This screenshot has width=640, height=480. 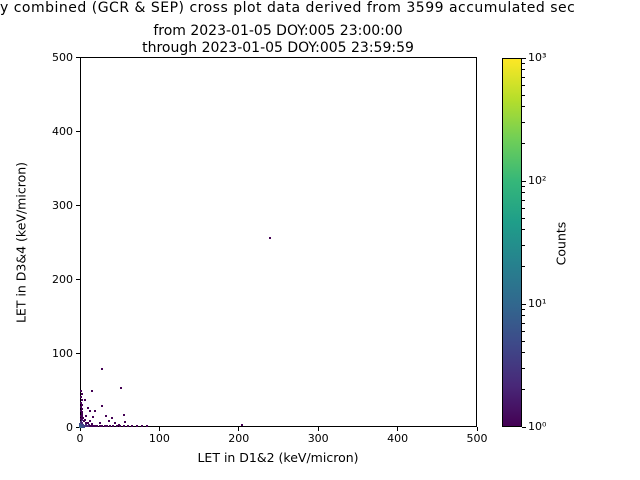 I want to click on y-axis-label: LET in D3&4 (keV/micron), so click(x=21, y=242).